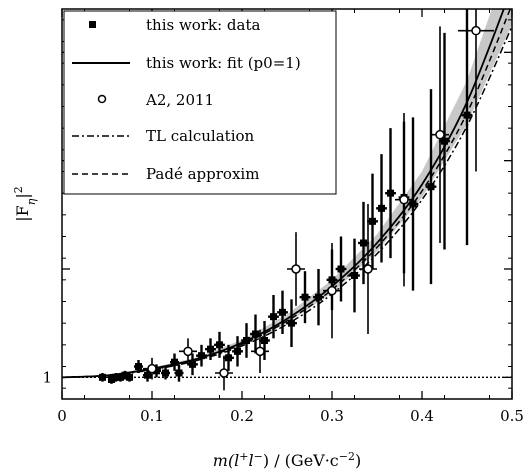 The height and width of the screenshot is (473, 528). I want to click on x-tick-label: 0.2, so click(242, 416).